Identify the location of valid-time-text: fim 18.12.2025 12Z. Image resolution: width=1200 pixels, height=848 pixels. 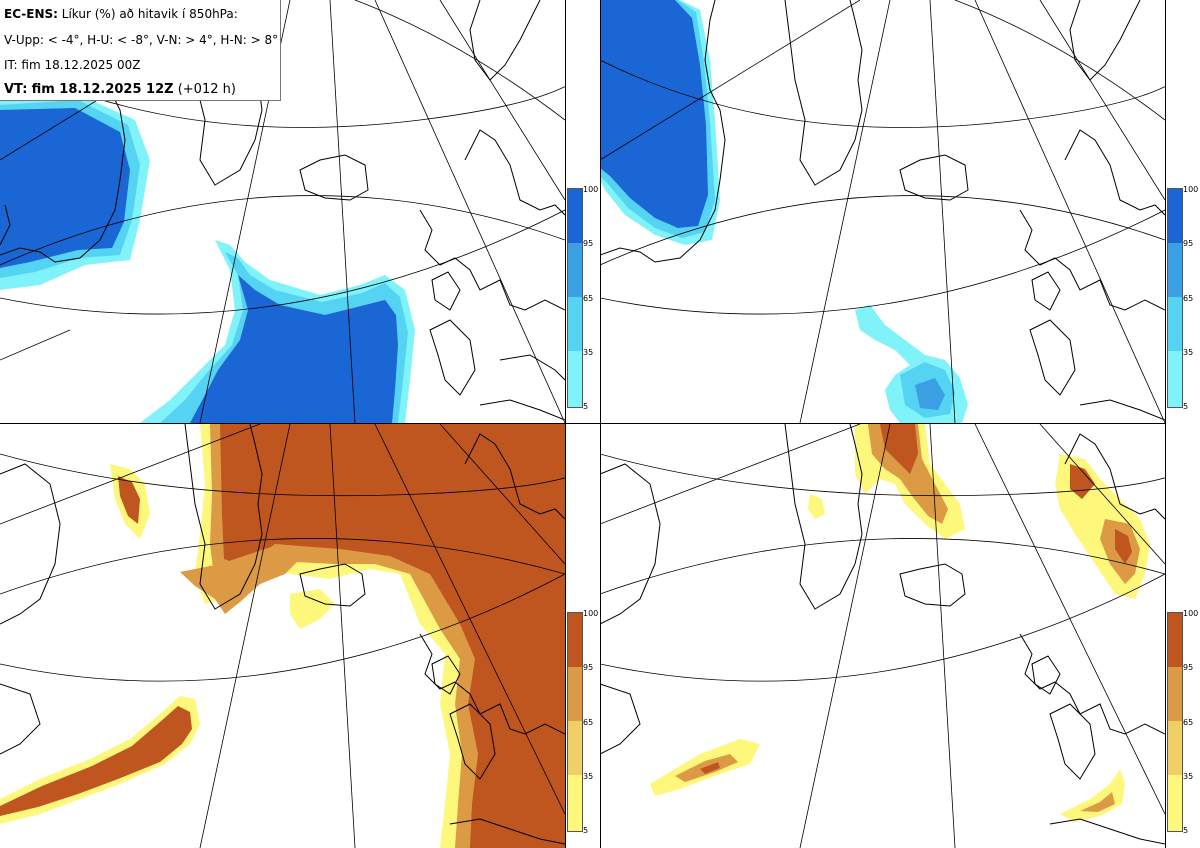
(102, 89).